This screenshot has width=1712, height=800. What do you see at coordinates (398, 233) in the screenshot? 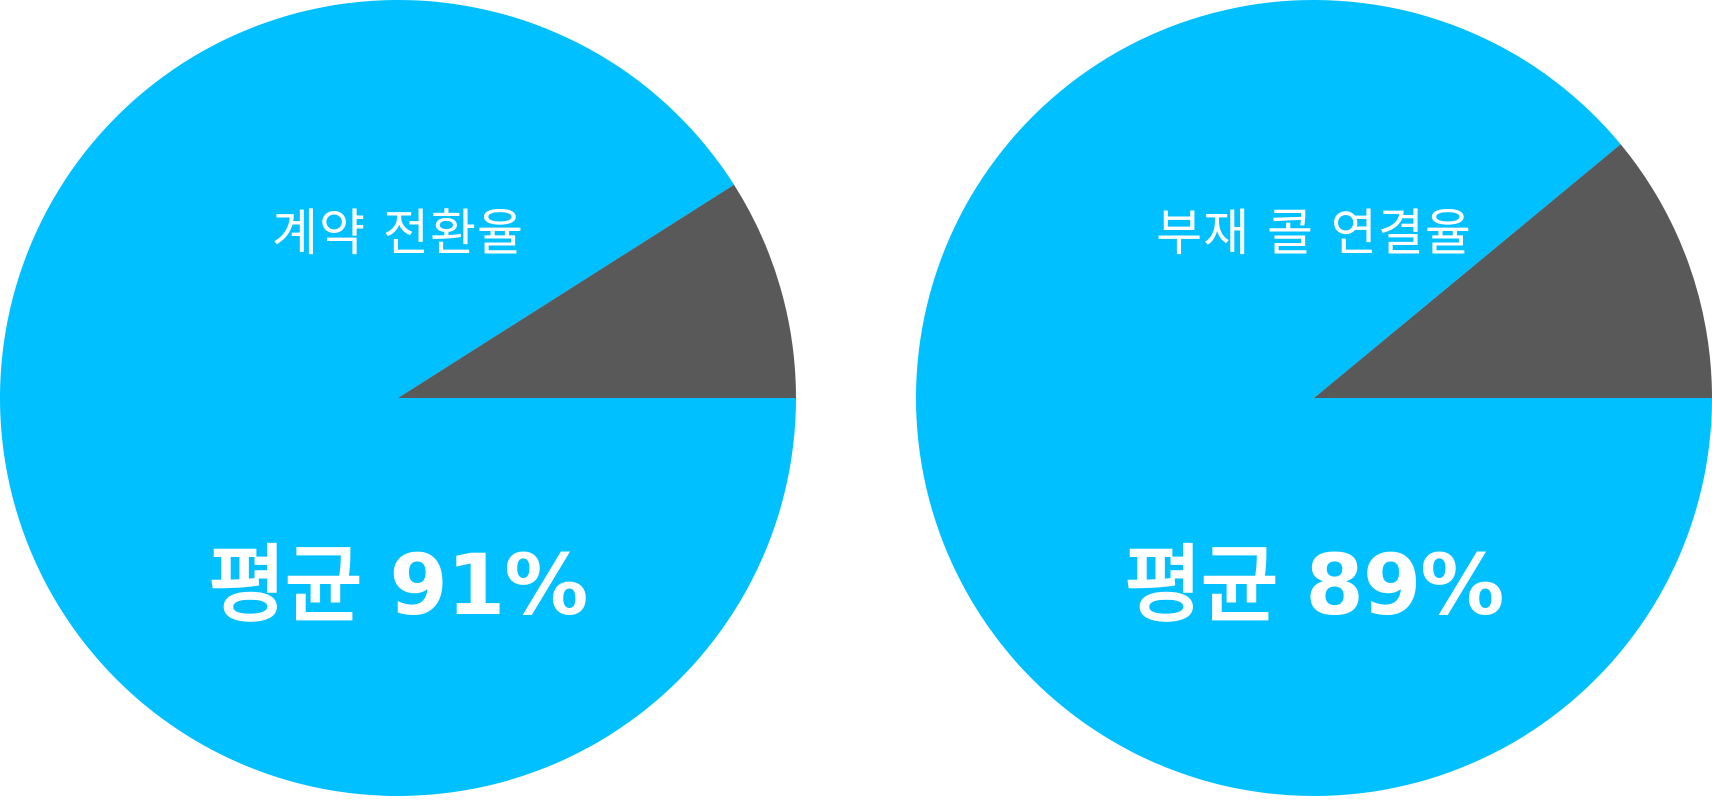
I see `pie-1-title: 계약 전환율` at bounding box center [398, 233].